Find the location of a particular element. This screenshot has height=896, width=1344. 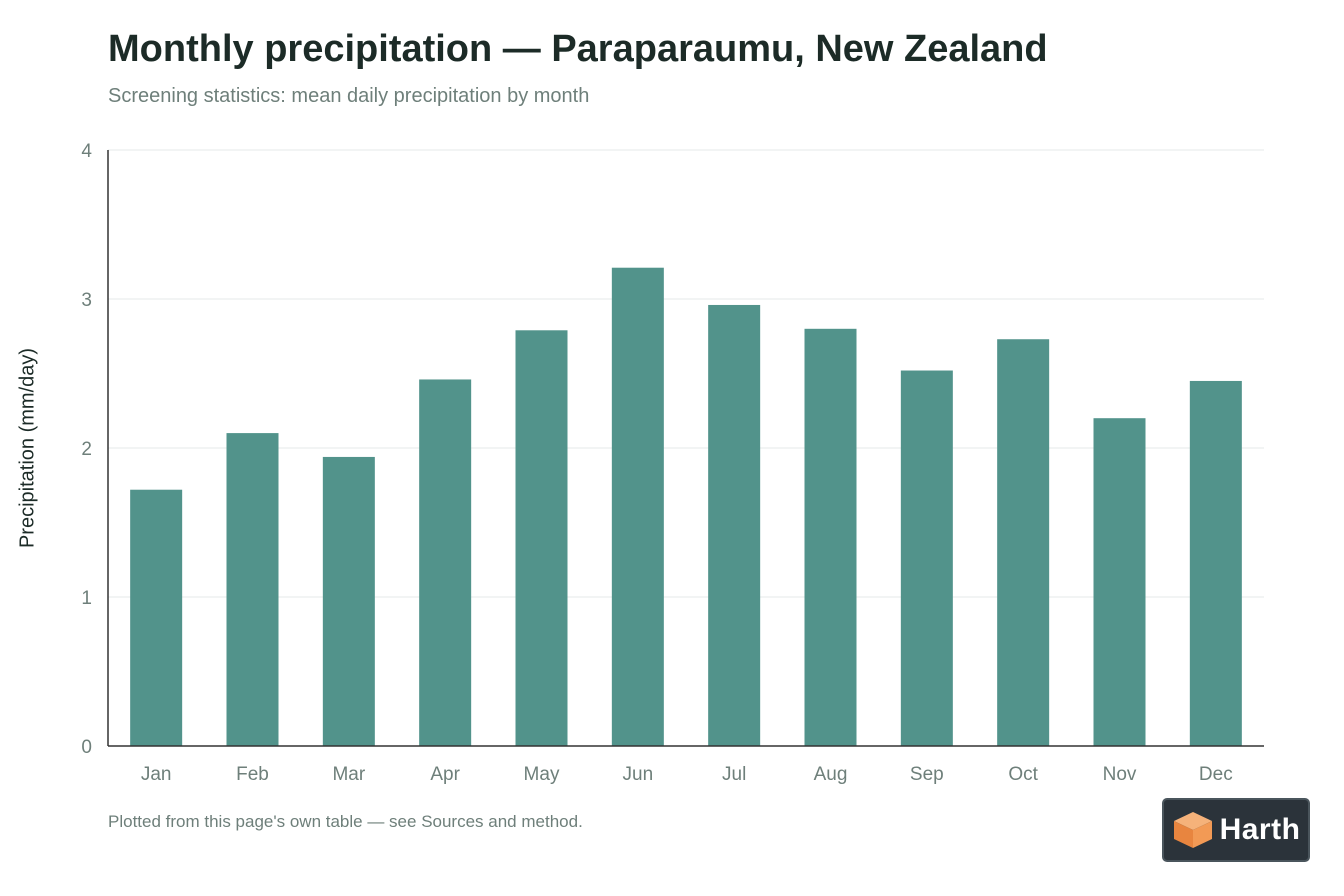

y-tick-label: 4 is located at coordinates (86, 151).